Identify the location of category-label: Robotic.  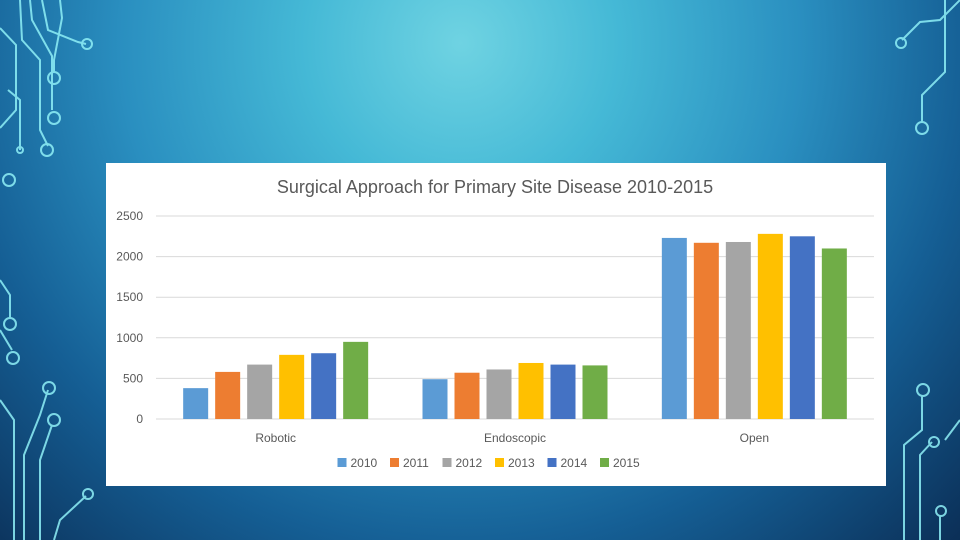
(275, 438).